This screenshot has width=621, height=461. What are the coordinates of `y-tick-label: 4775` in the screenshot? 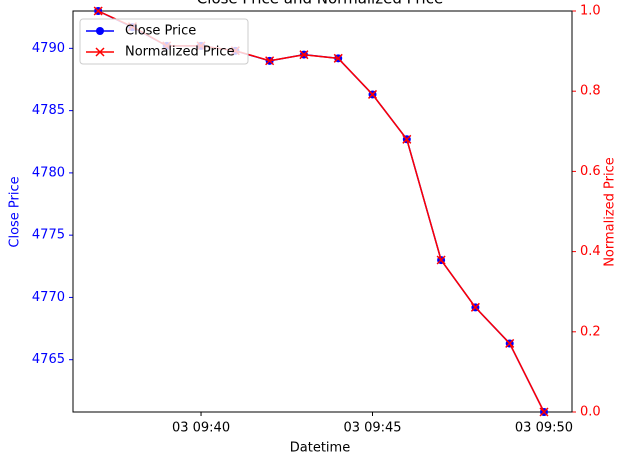 It's located at (48, 235).